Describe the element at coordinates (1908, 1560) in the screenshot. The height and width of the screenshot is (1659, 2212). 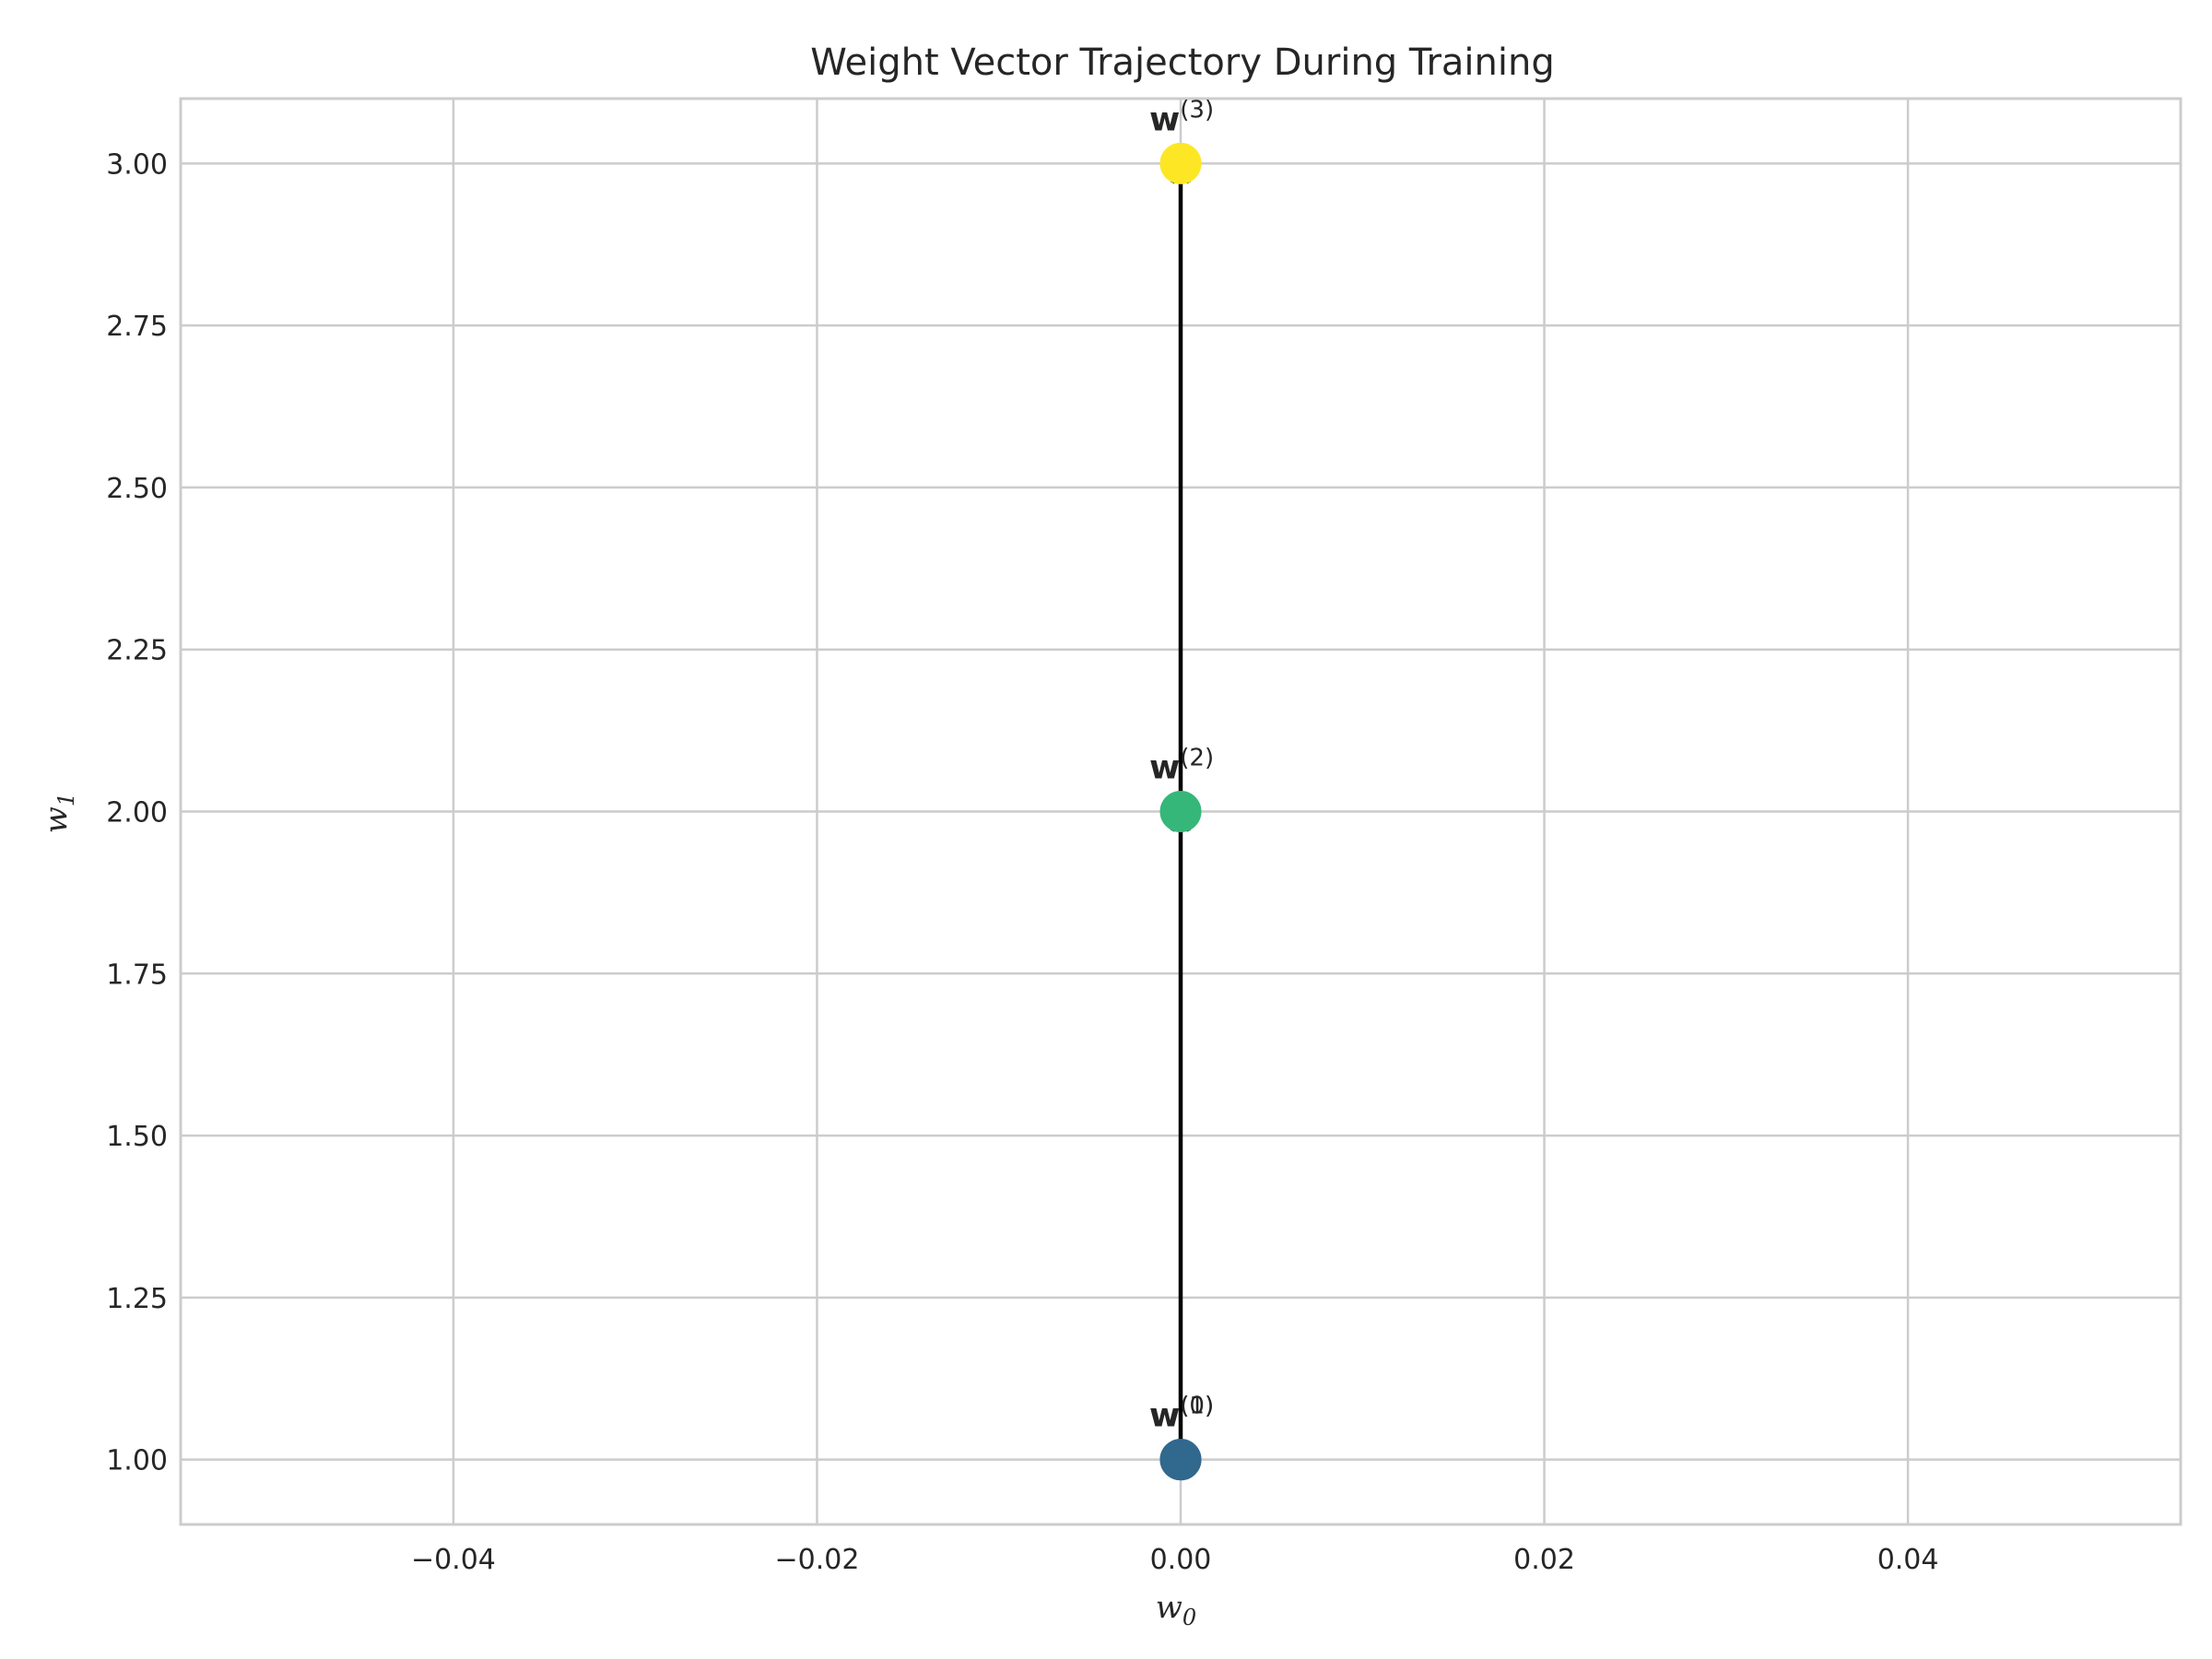
I see `x-tick-label: 0.04` at that location.